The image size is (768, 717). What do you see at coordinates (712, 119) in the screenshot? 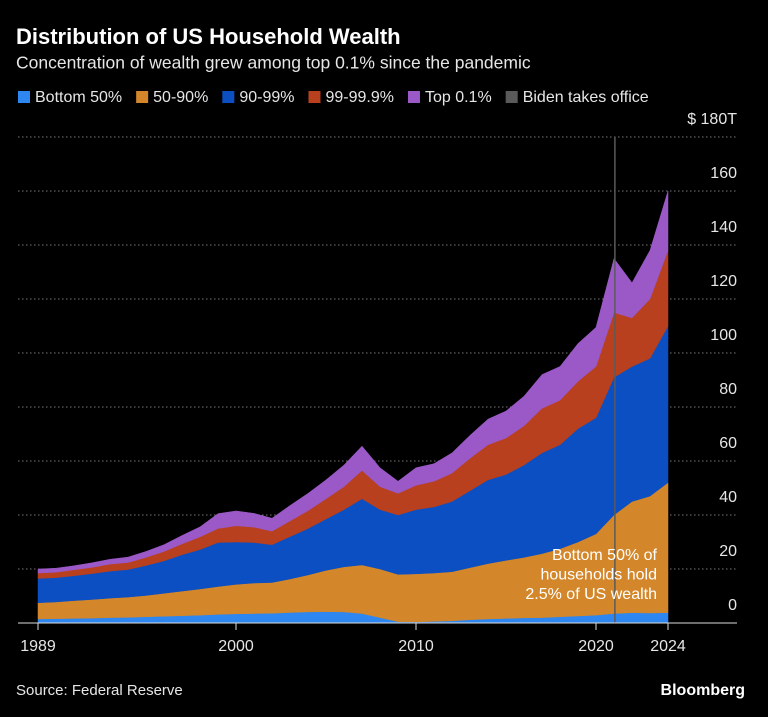
I see `y-tick-label: $ 180T` at bounding box center [712, 119].